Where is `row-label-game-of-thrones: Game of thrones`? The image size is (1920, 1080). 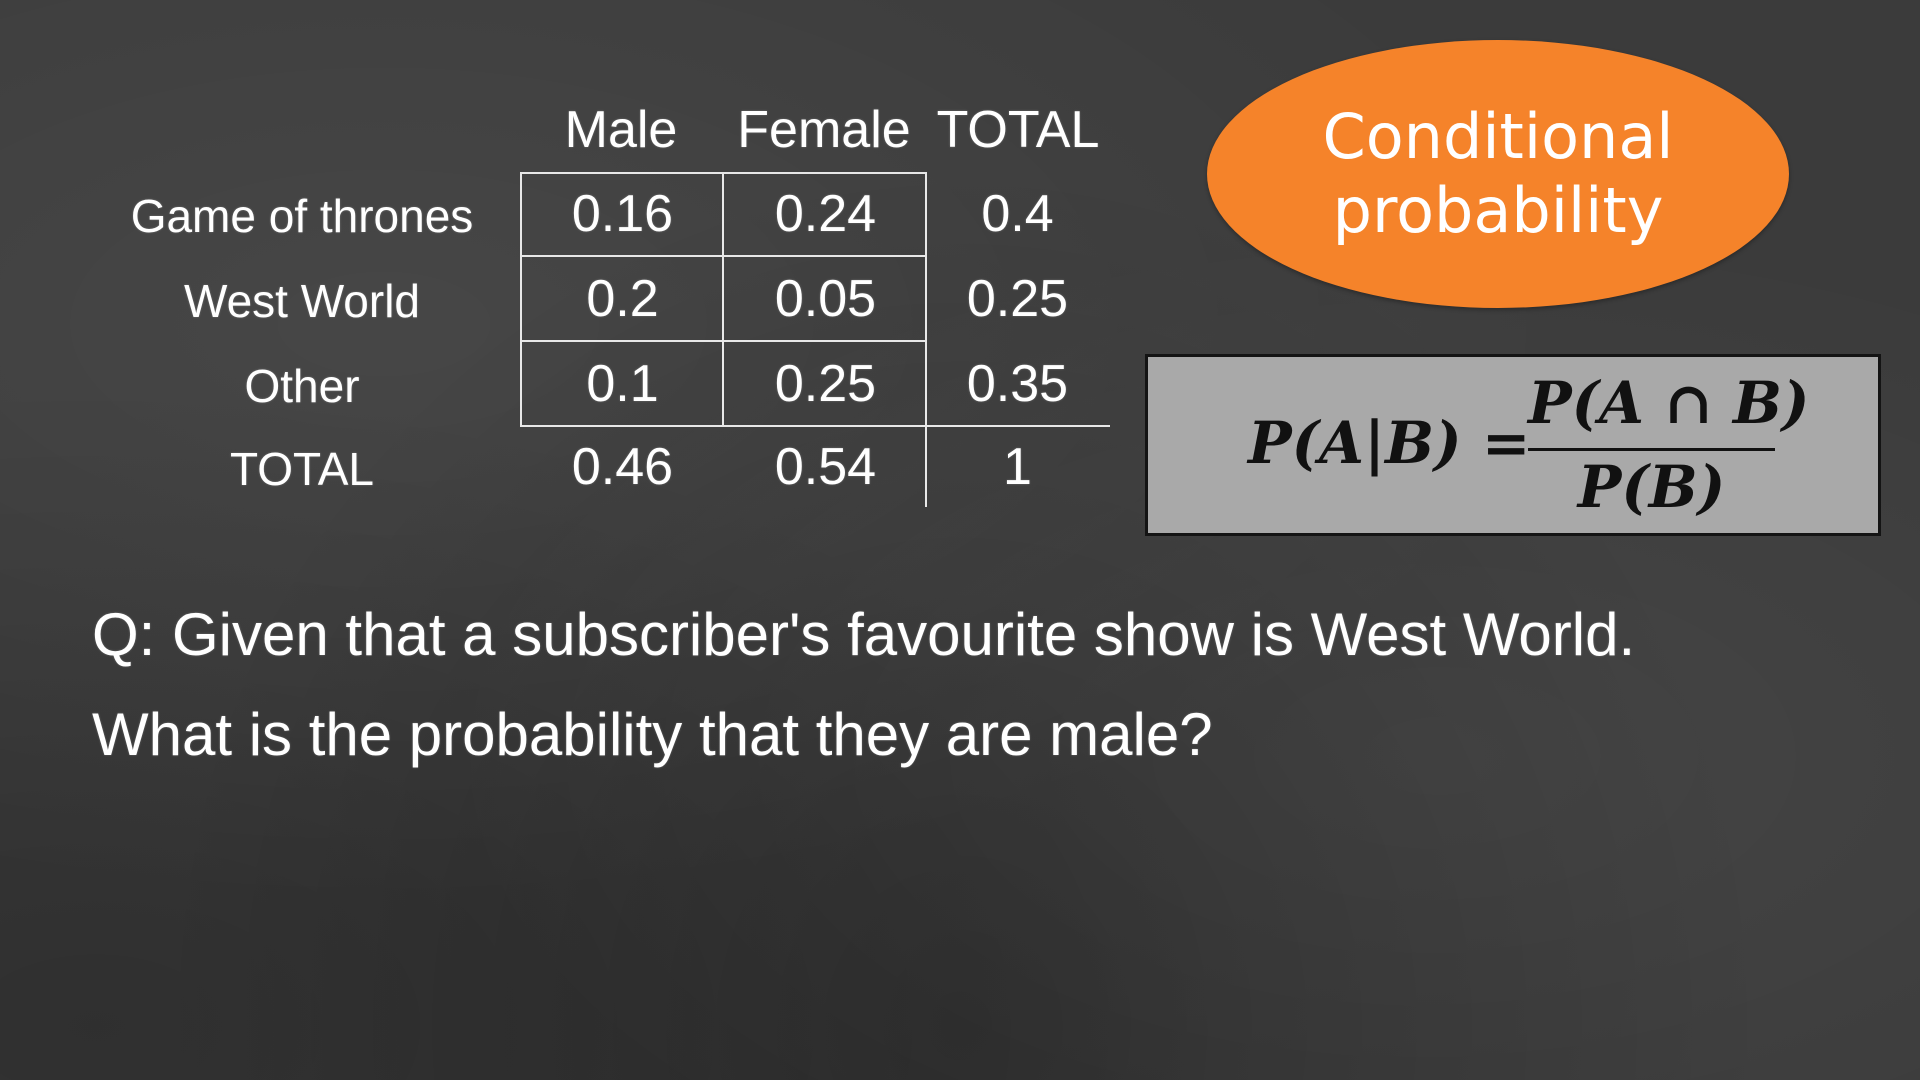
row-label-game-of-thrones: Game of thrones is located at coordinates (302, 216).